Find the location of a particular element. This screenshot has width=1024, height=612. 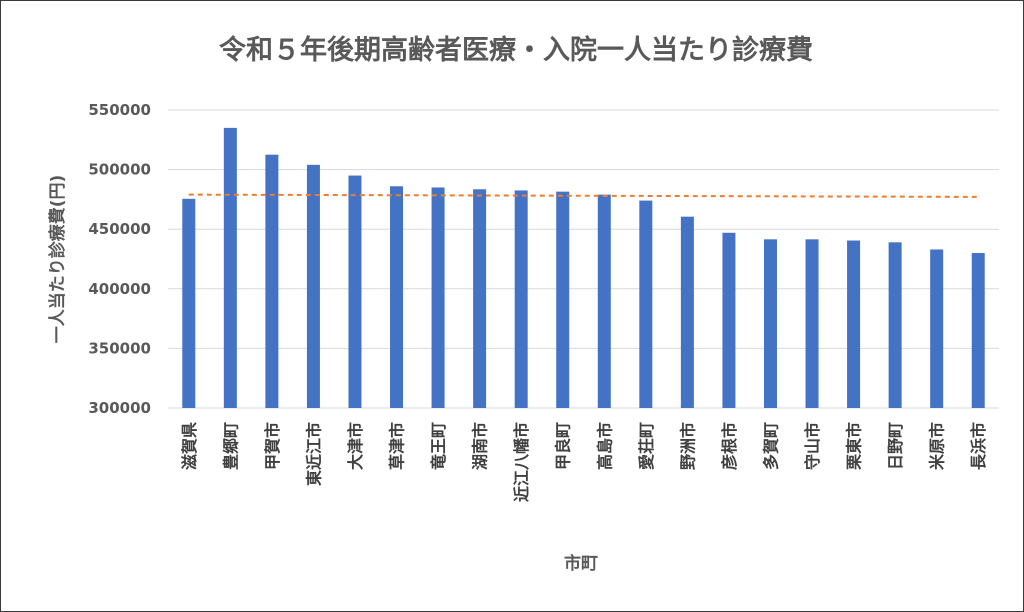

x-category-label: 近江八幡市 is located at coordinates (521, 462).